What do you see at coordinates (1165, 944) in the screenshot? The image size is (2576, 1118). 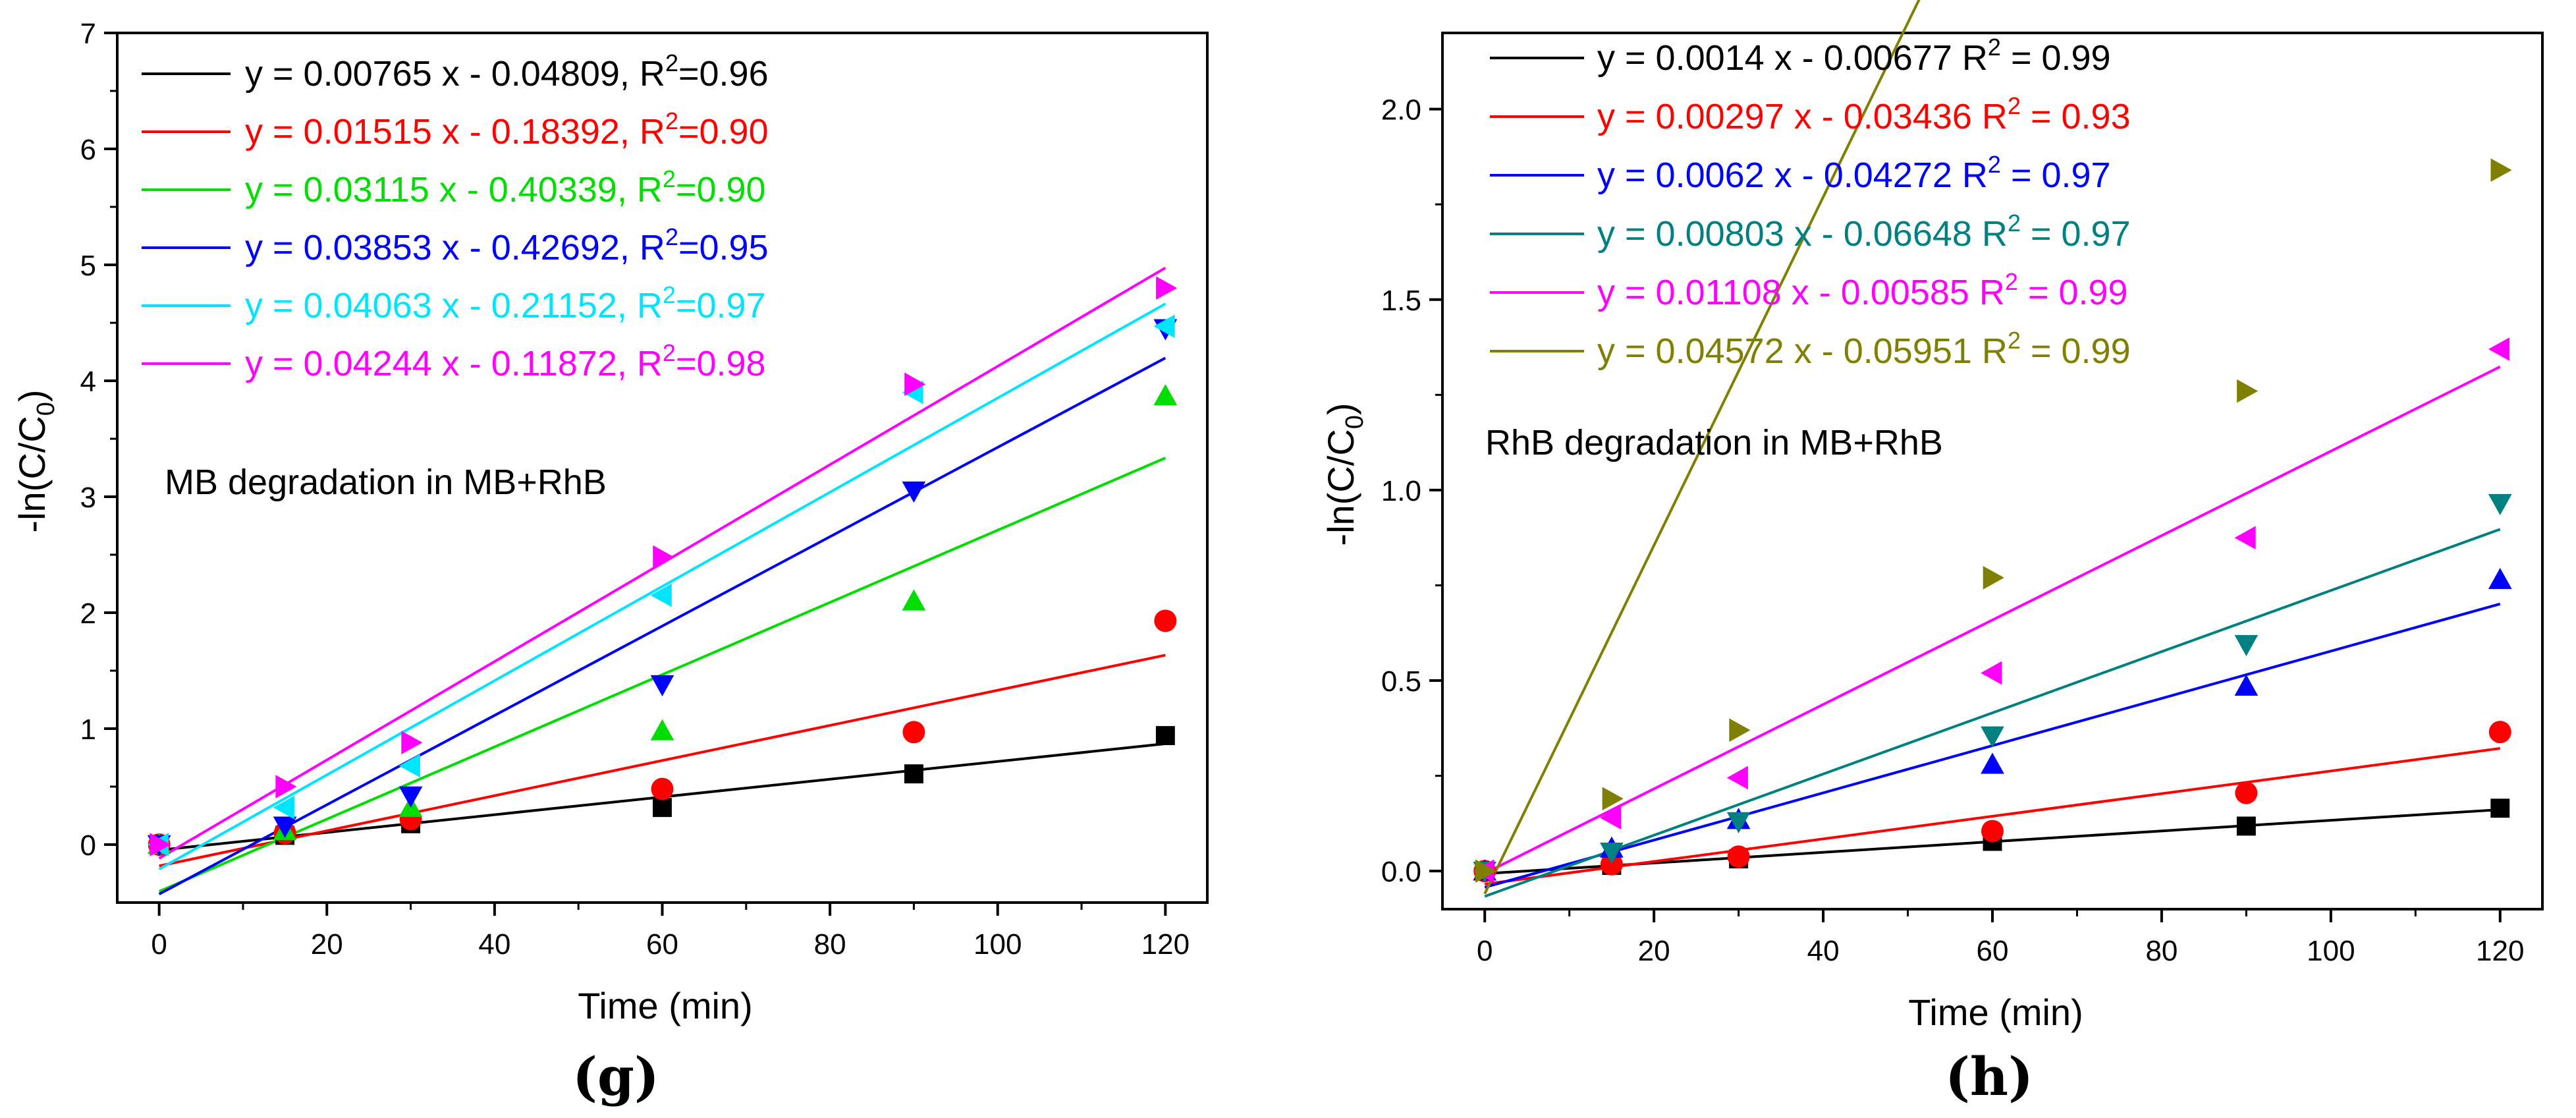 I see `panel-g-x-tick-label: 120` at bounding box center [1165, 944].